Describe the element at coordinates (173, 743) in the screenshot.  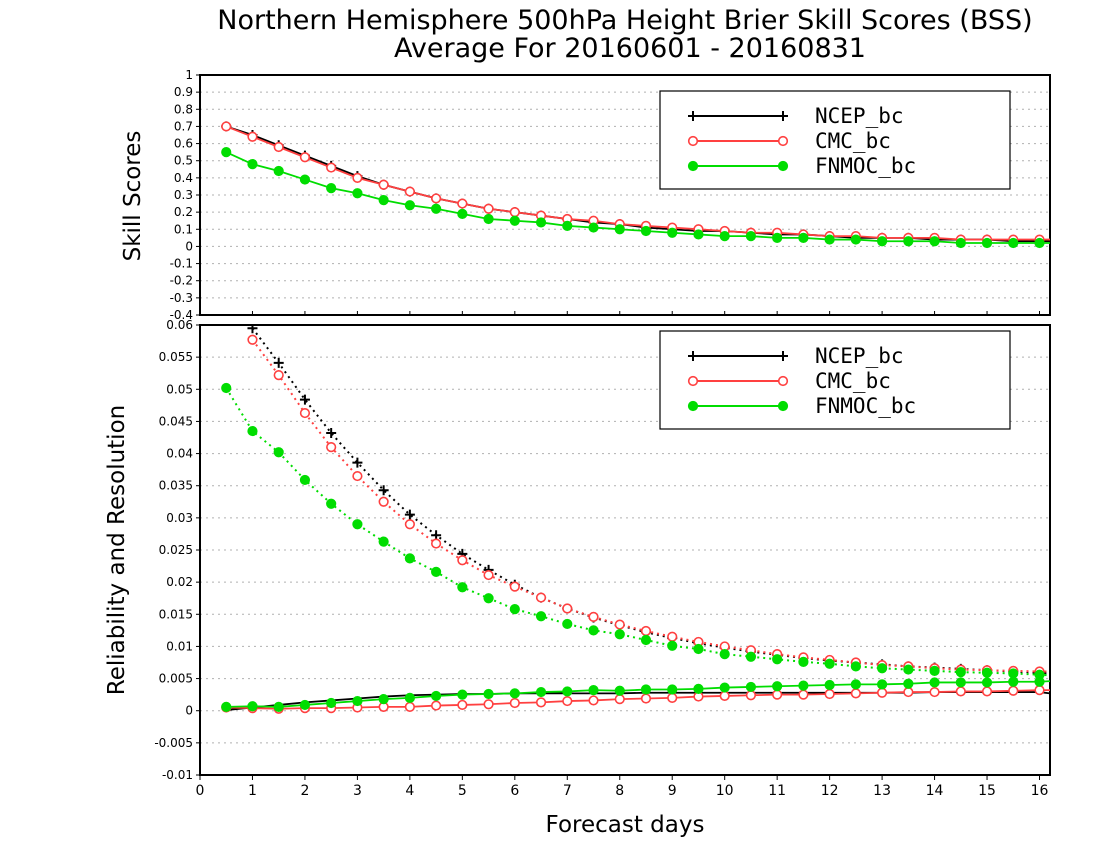
I see `bottom-y-tick-label: -0.005` at that location.